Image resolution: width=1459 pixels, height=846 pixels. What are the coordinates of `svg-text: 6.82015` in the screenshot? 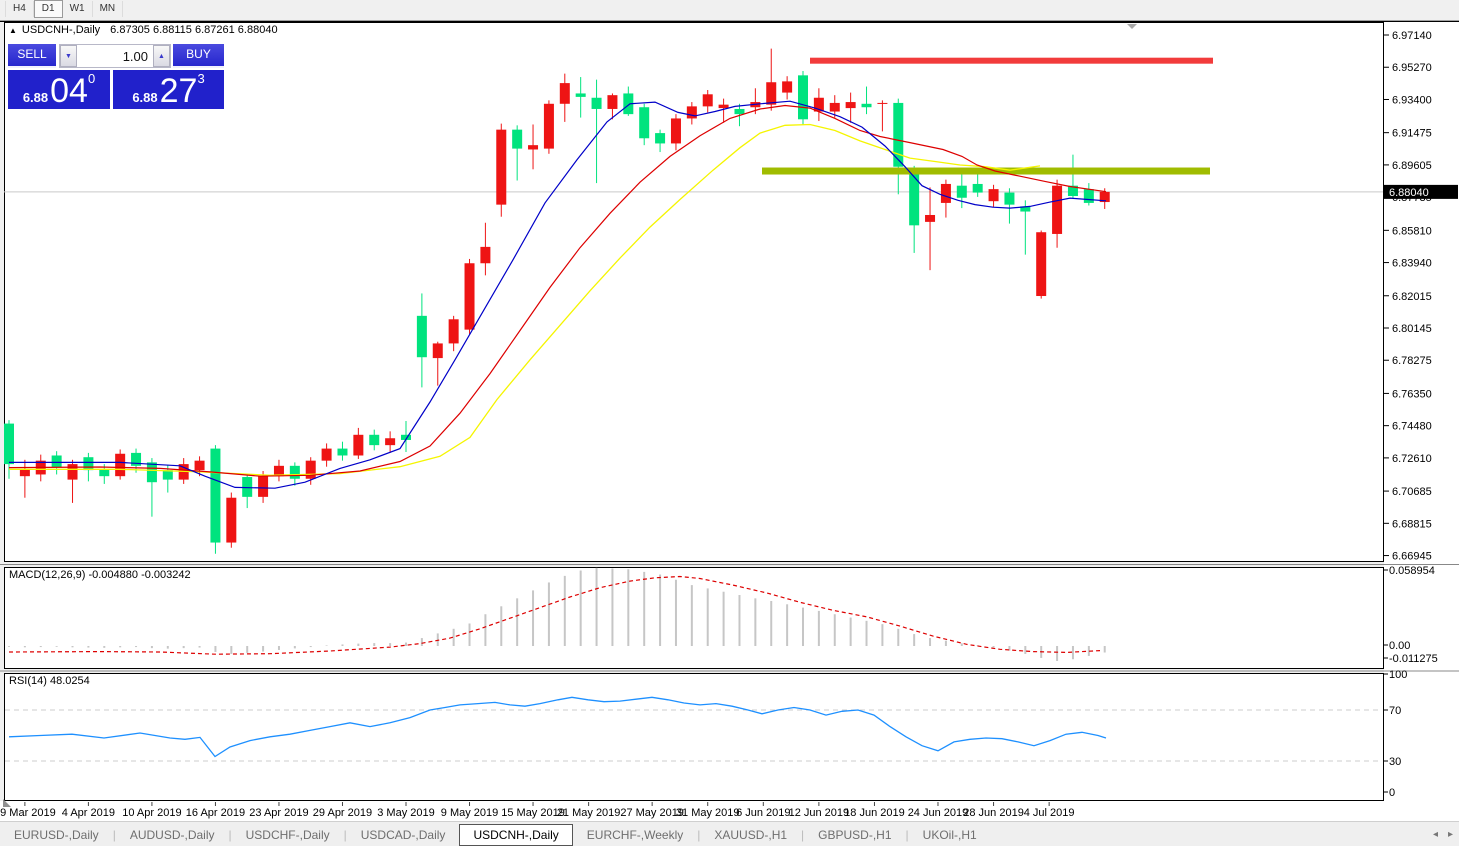 It's located at (1412, 297).